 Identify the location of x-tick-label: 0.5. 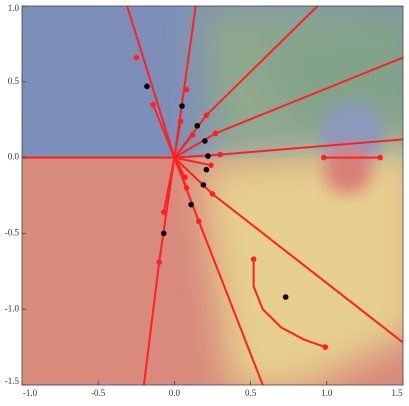
(251, 393).